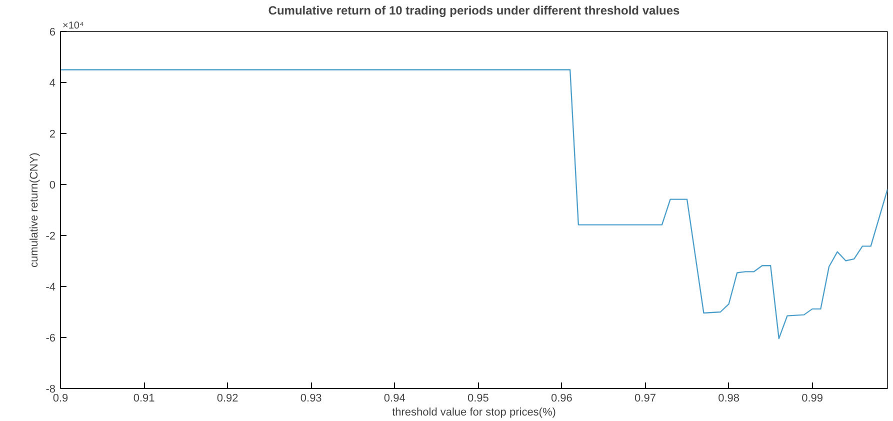  Describe the element at coordinates (52, 134) in the screenshot. I see `y-tick-label: 2` at that location.